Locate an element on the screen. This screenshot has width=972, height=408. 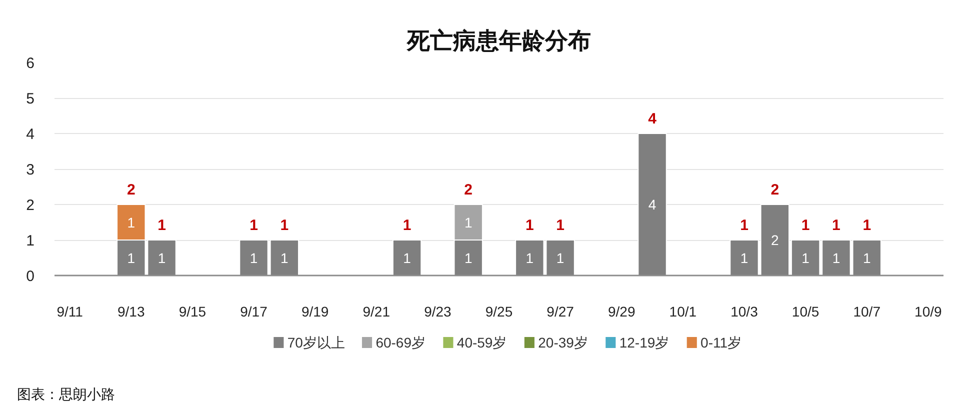
legend-label: 20-39岁 is located at coordinates (563, 342).